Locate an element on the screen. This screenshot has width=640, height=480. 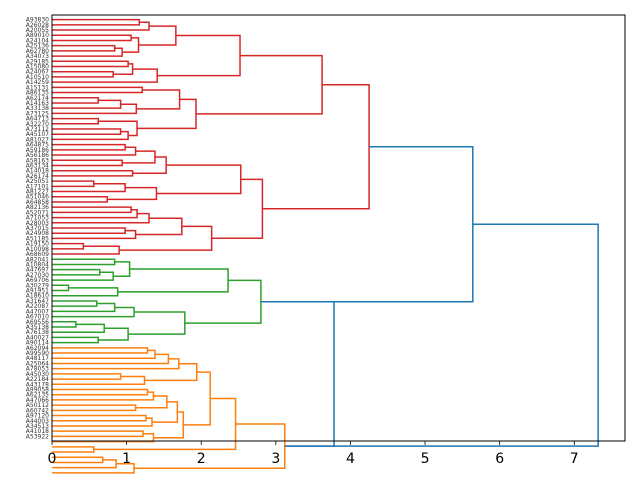
leaf-label: A67010 is located at coordinates (37, 317).